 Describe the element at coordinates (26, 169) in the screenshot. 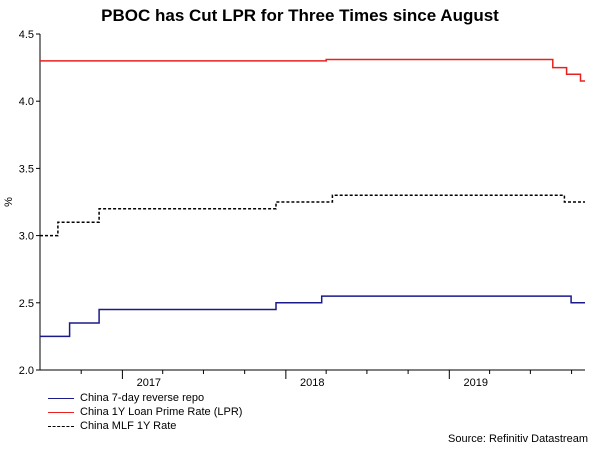

I see `y-tick-label: 3.5` at that location.